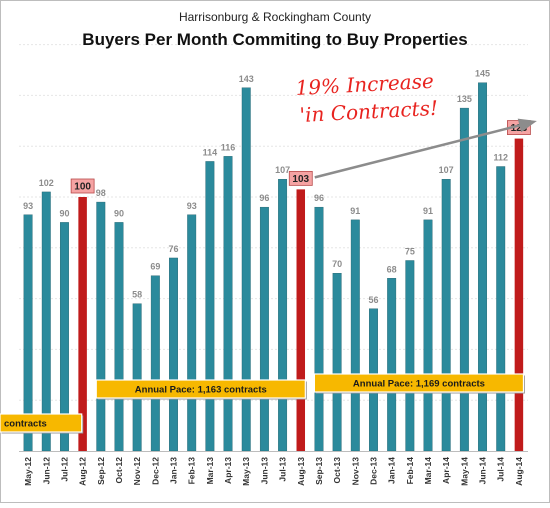  Describe the element at coordinates (283, 469) in the screenshot. I see `x-tick-label: Jul-13` at that location.